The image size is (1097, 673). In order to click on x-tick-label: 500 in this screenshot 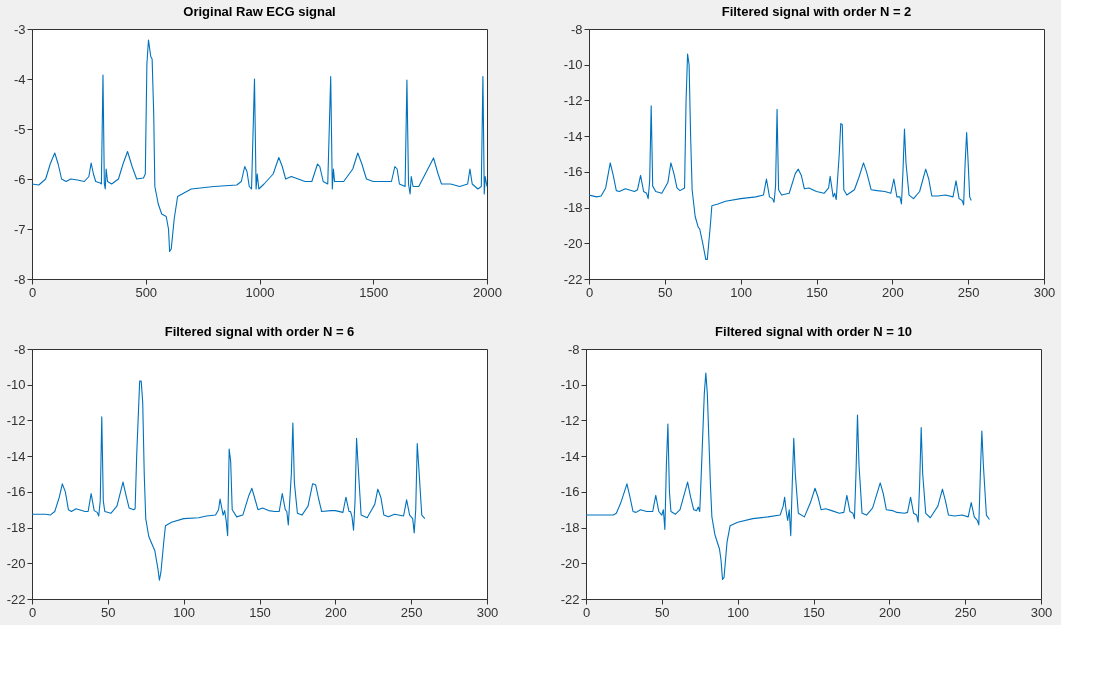, I will do `click(146, 292)`.